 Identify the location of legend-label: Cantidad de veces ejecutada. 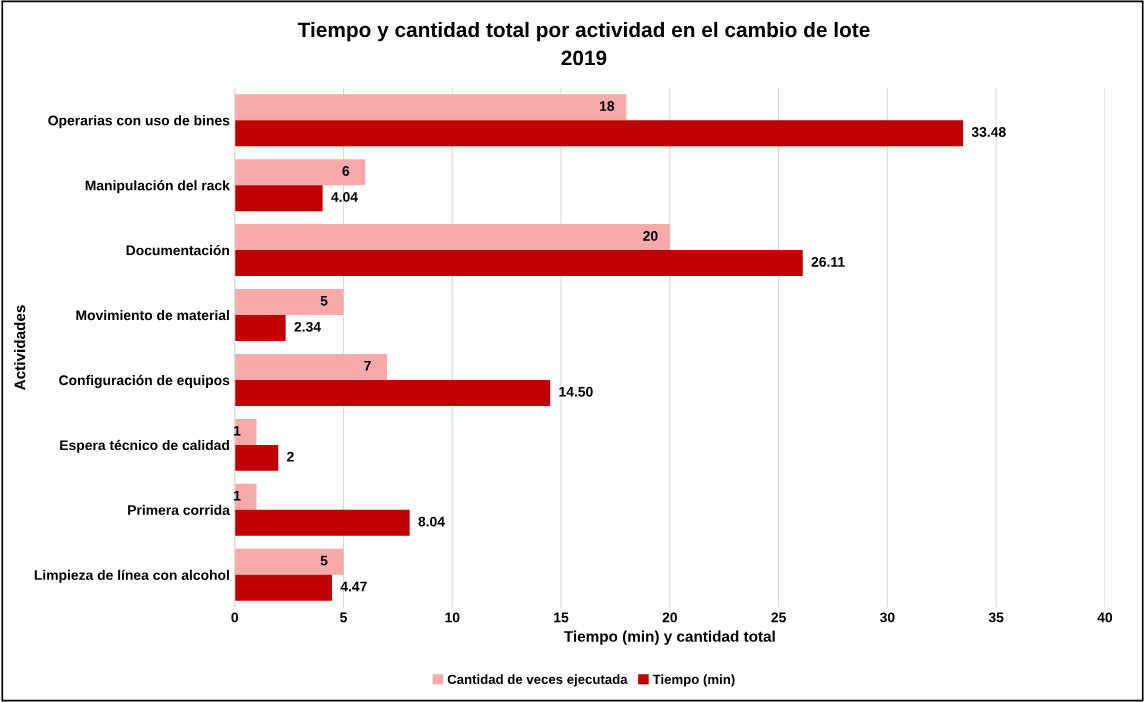
(537, 680).